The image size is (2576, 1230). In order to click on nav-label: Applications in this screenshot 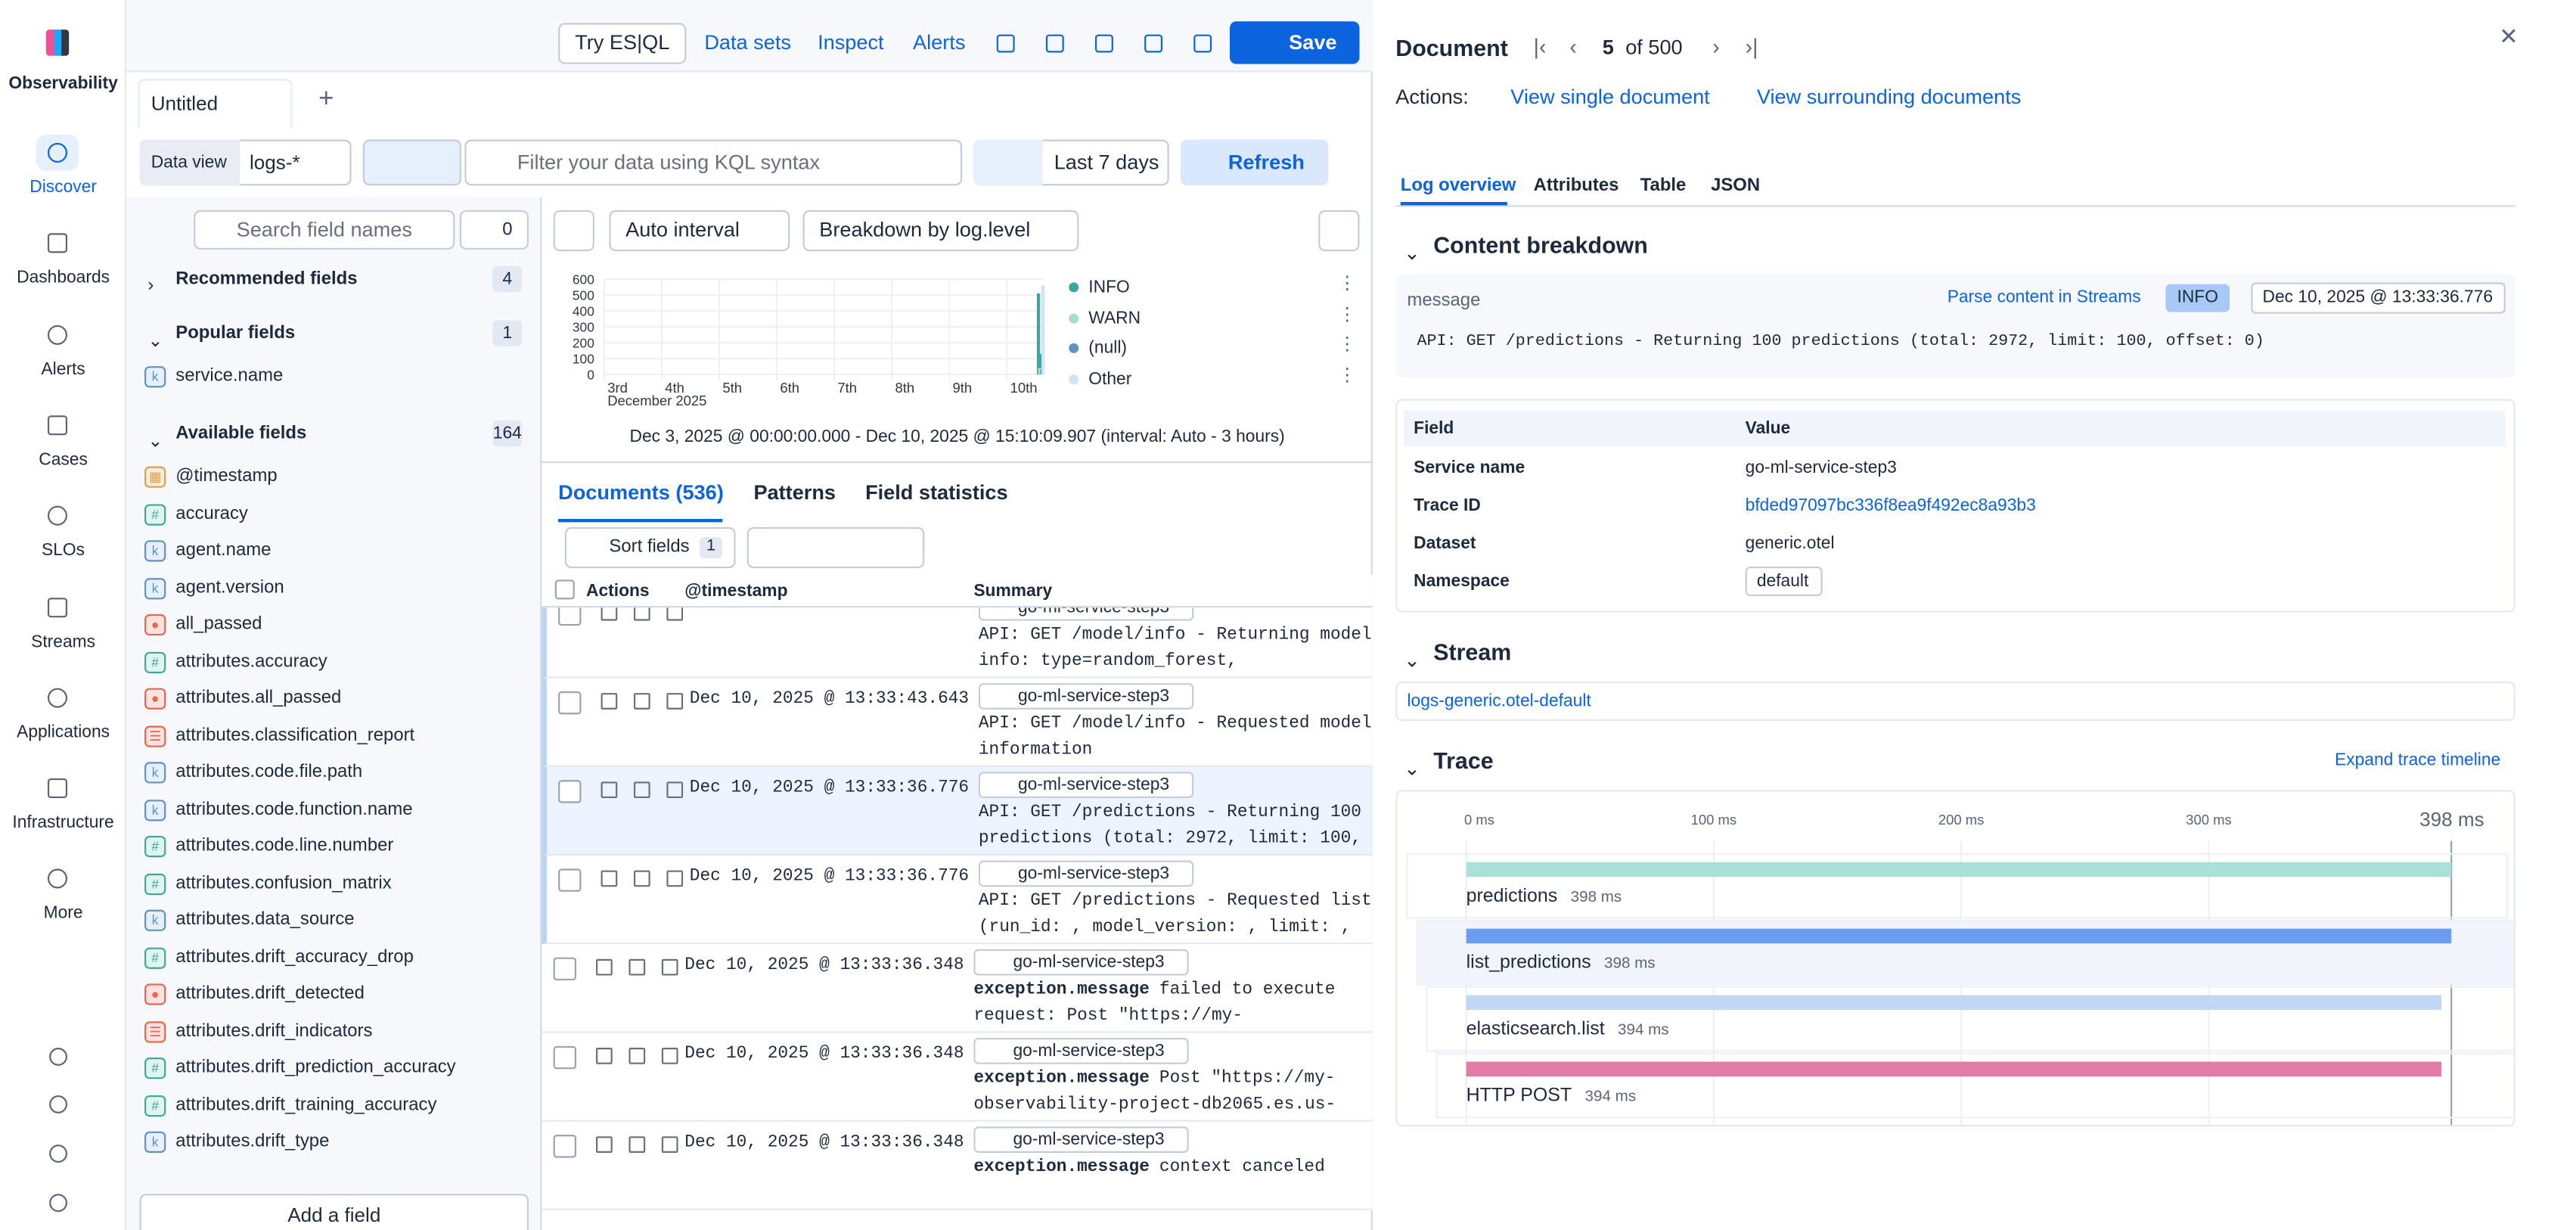, I will do `click(63, 732)`.